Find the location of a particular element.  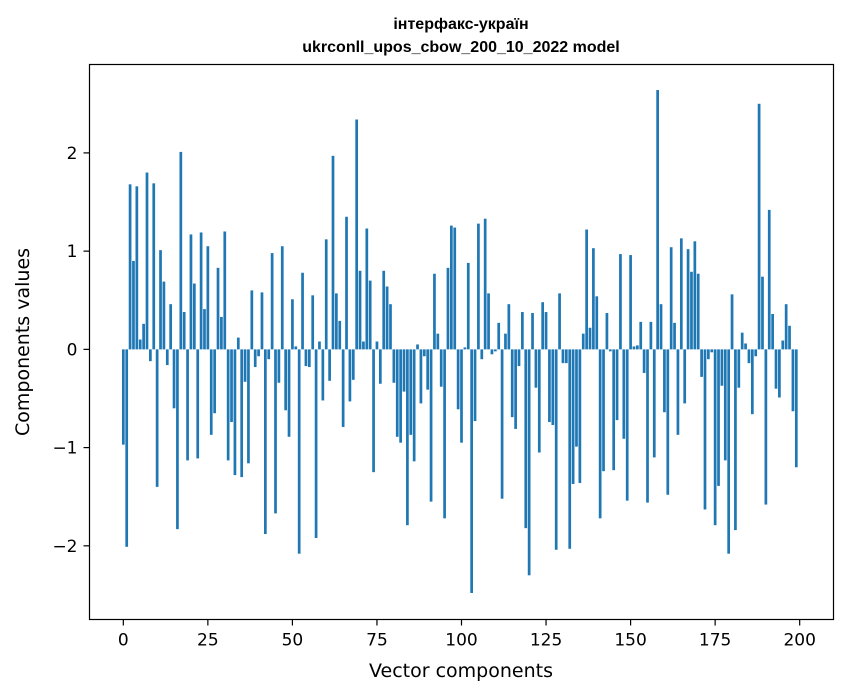

chart-title: інтерфакс-україн is located at coordinates (460, 24).